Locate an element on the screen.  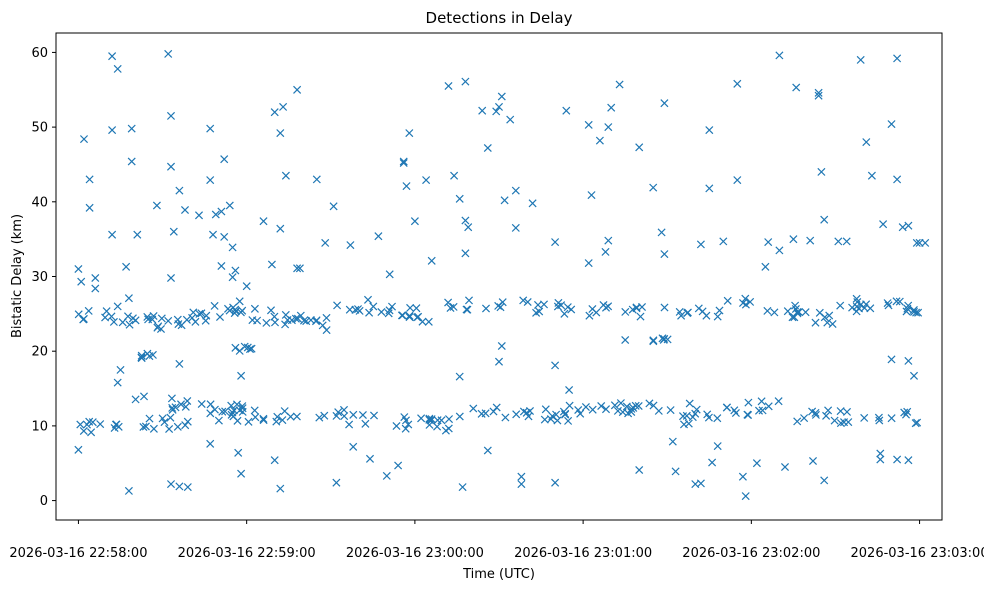
y-tick-label: 0 is located at coordinates (44, 501).